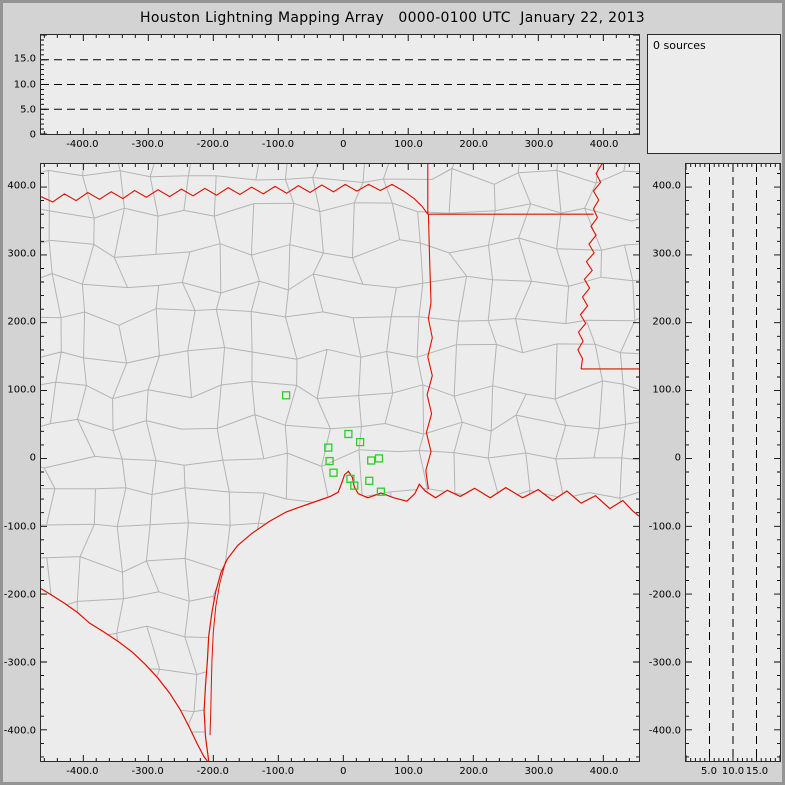 This screenshot has height=785, width=785. I want to click on altitude-vs-eastwest-panel, so click(340, 84).